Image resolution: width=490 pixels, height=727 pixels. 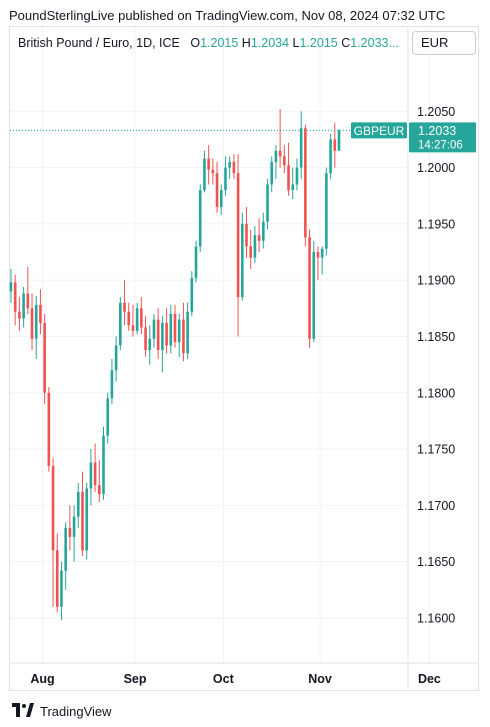 What do you see at coordinates (436, 618) in the screenshot?
I see `y-tick-label: 1.1600` at bounding box center [436, 618].